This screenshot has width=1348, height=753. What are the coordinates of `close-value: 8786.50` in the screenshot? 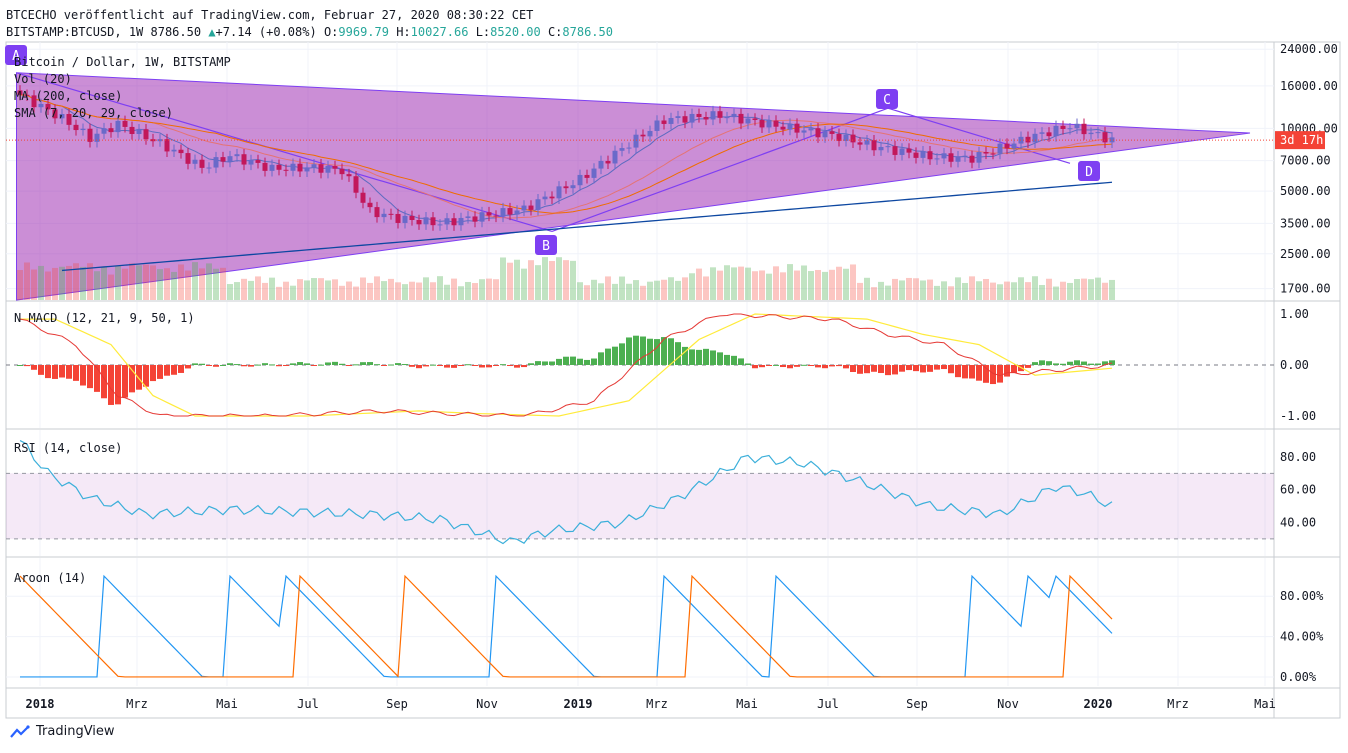 It's located at (587, 32).